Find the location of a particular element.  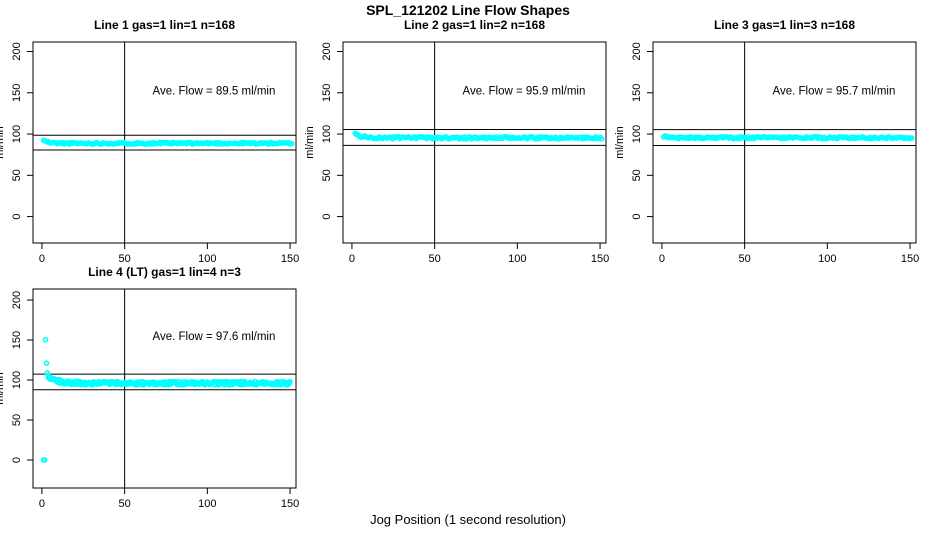

ave-flow-annotation: Ave. Flow = 95.7 ml/min is located at coordinates (834, 91).